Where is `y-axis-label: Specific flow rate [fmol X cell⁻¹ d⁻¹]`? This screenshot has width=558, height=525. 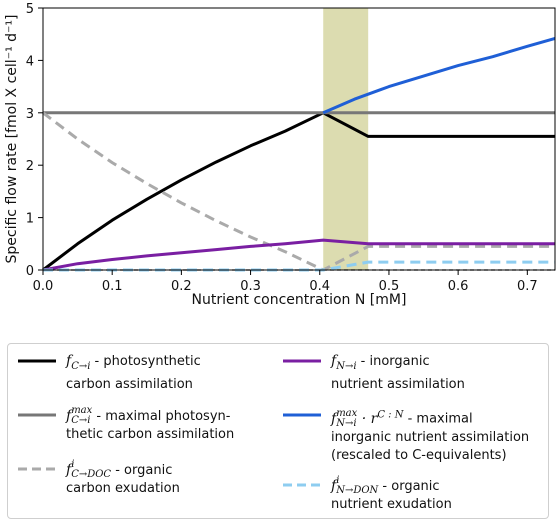 y-axis-label: Specific flow rate [fmol X cell⁻¹ d⁻¹] is located at coordinates (12, 139).